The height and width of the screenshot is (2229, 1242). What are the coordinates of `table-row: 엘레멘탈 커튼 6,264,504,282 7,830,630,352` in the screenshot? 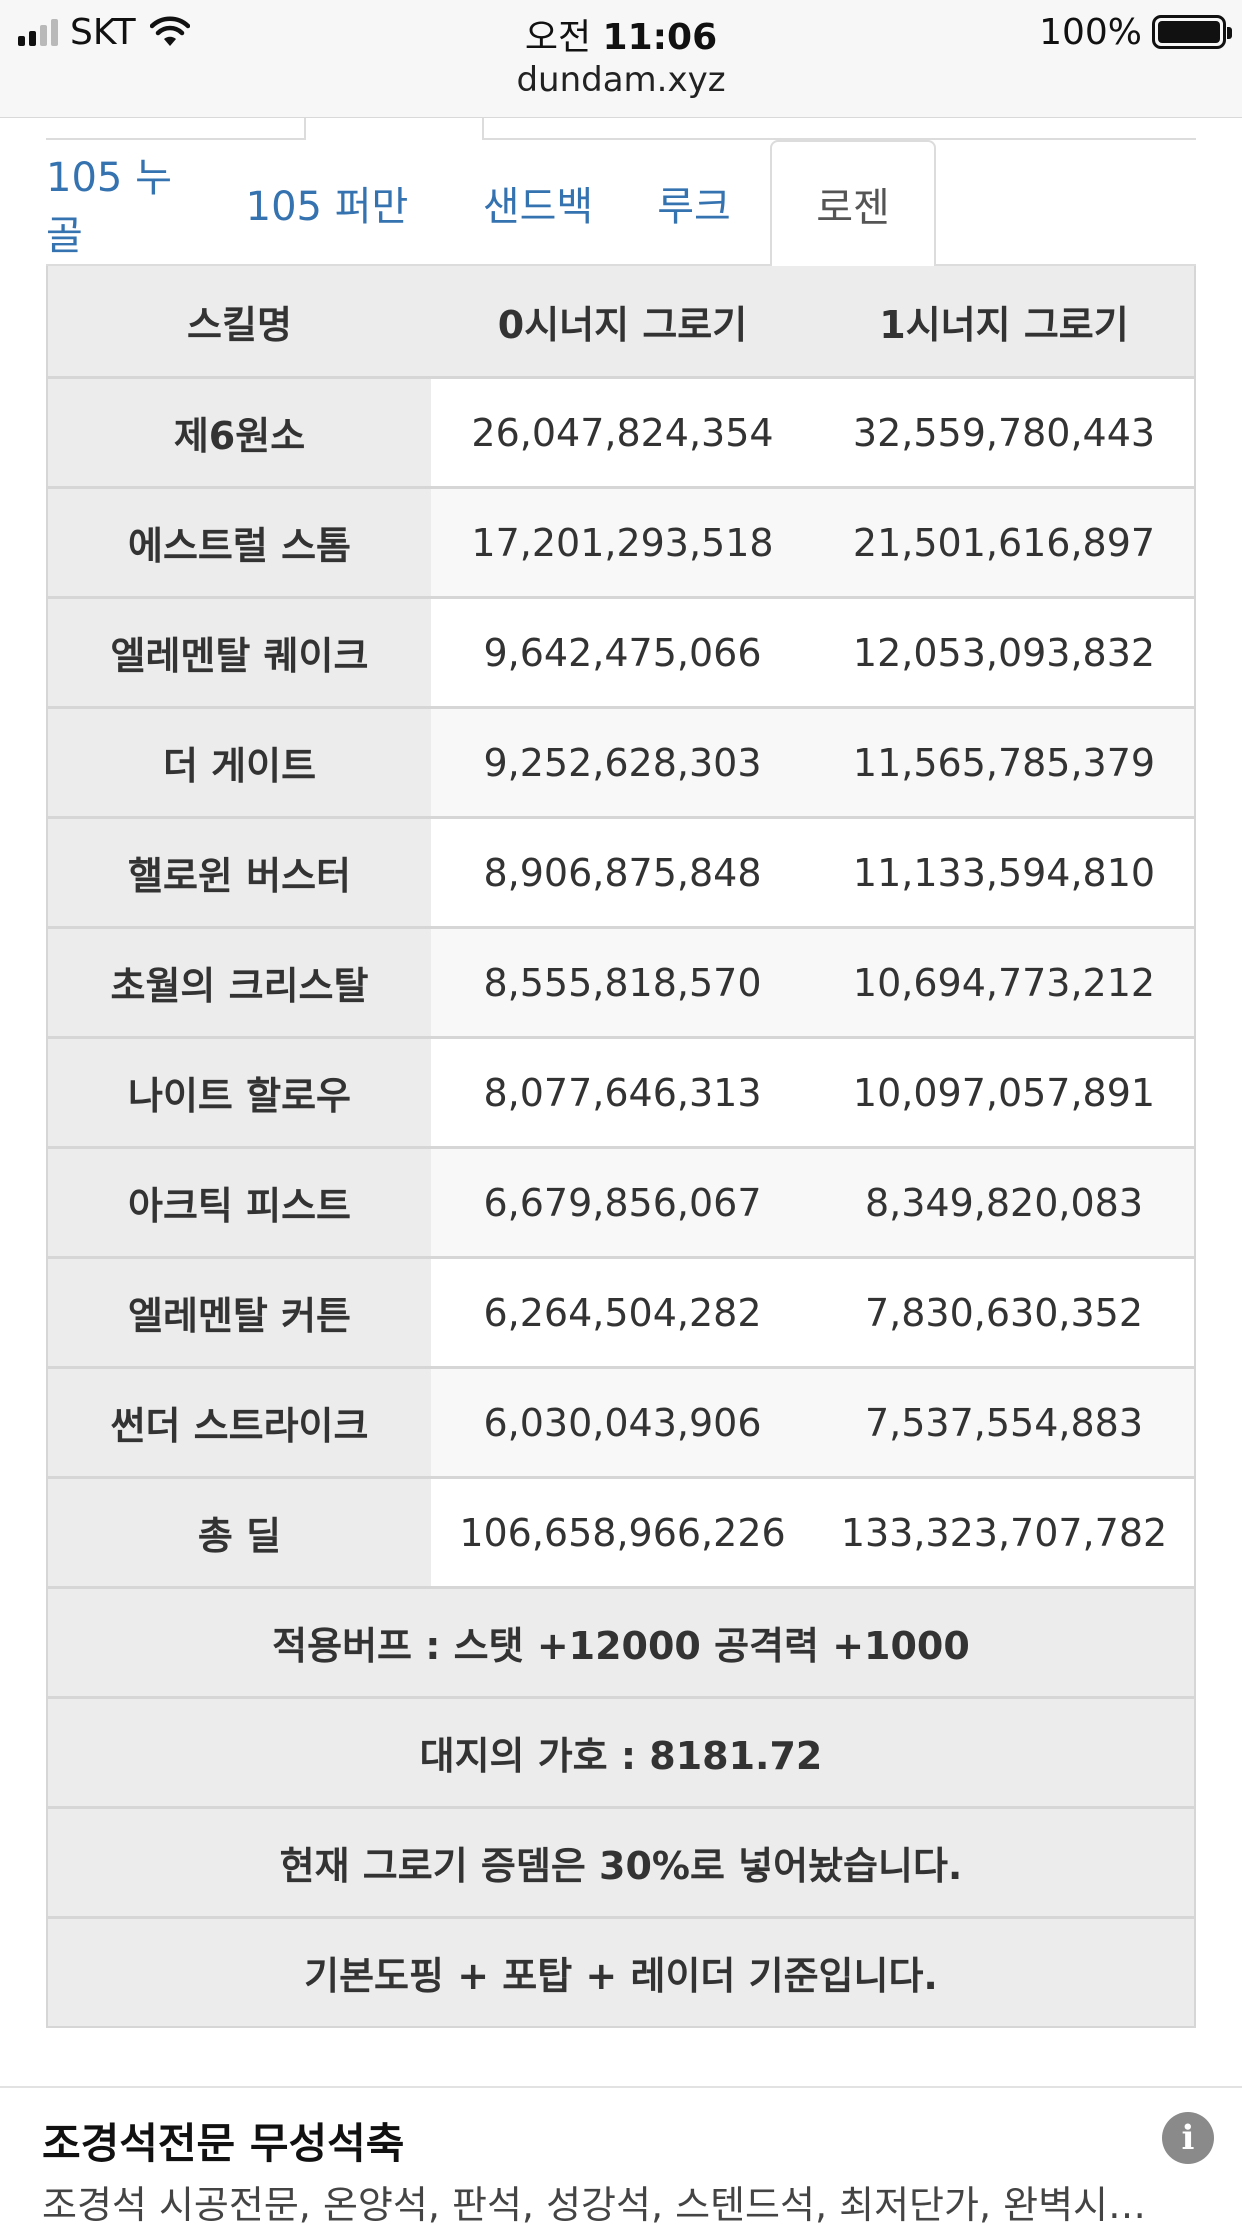 It's located at (621, 1311).